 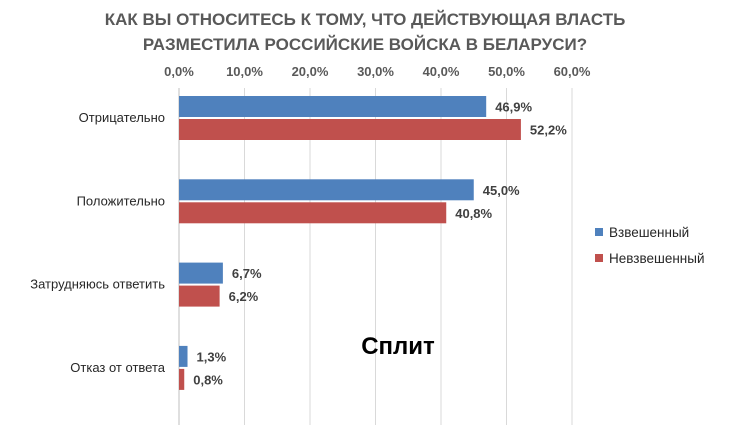 I want to click on data-label: 45,0%, so click(x=501, y=190).